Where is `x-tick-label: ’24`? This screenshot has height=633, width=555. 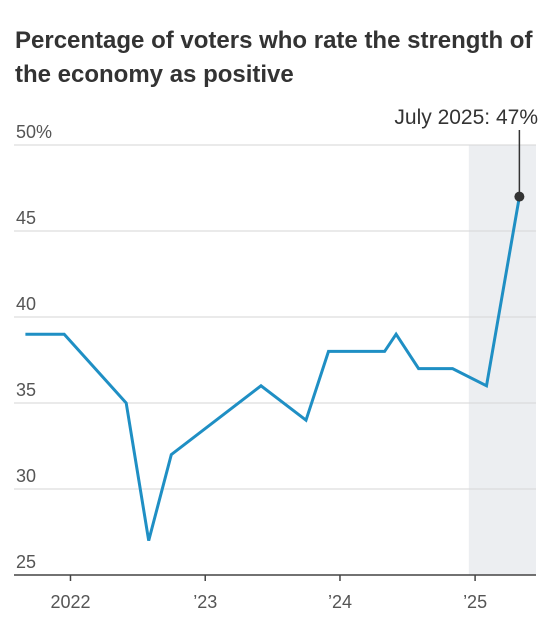
x-tick-label: ’24 is located at coordinates (340, 602).